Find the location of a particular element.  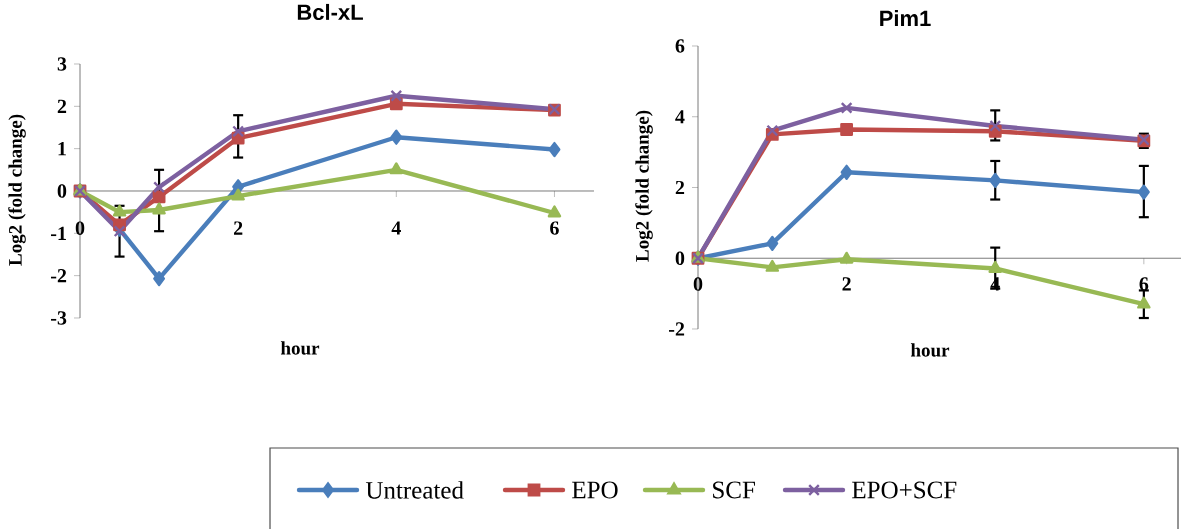

legend-label: EPO is located at coordinates (595, 490).